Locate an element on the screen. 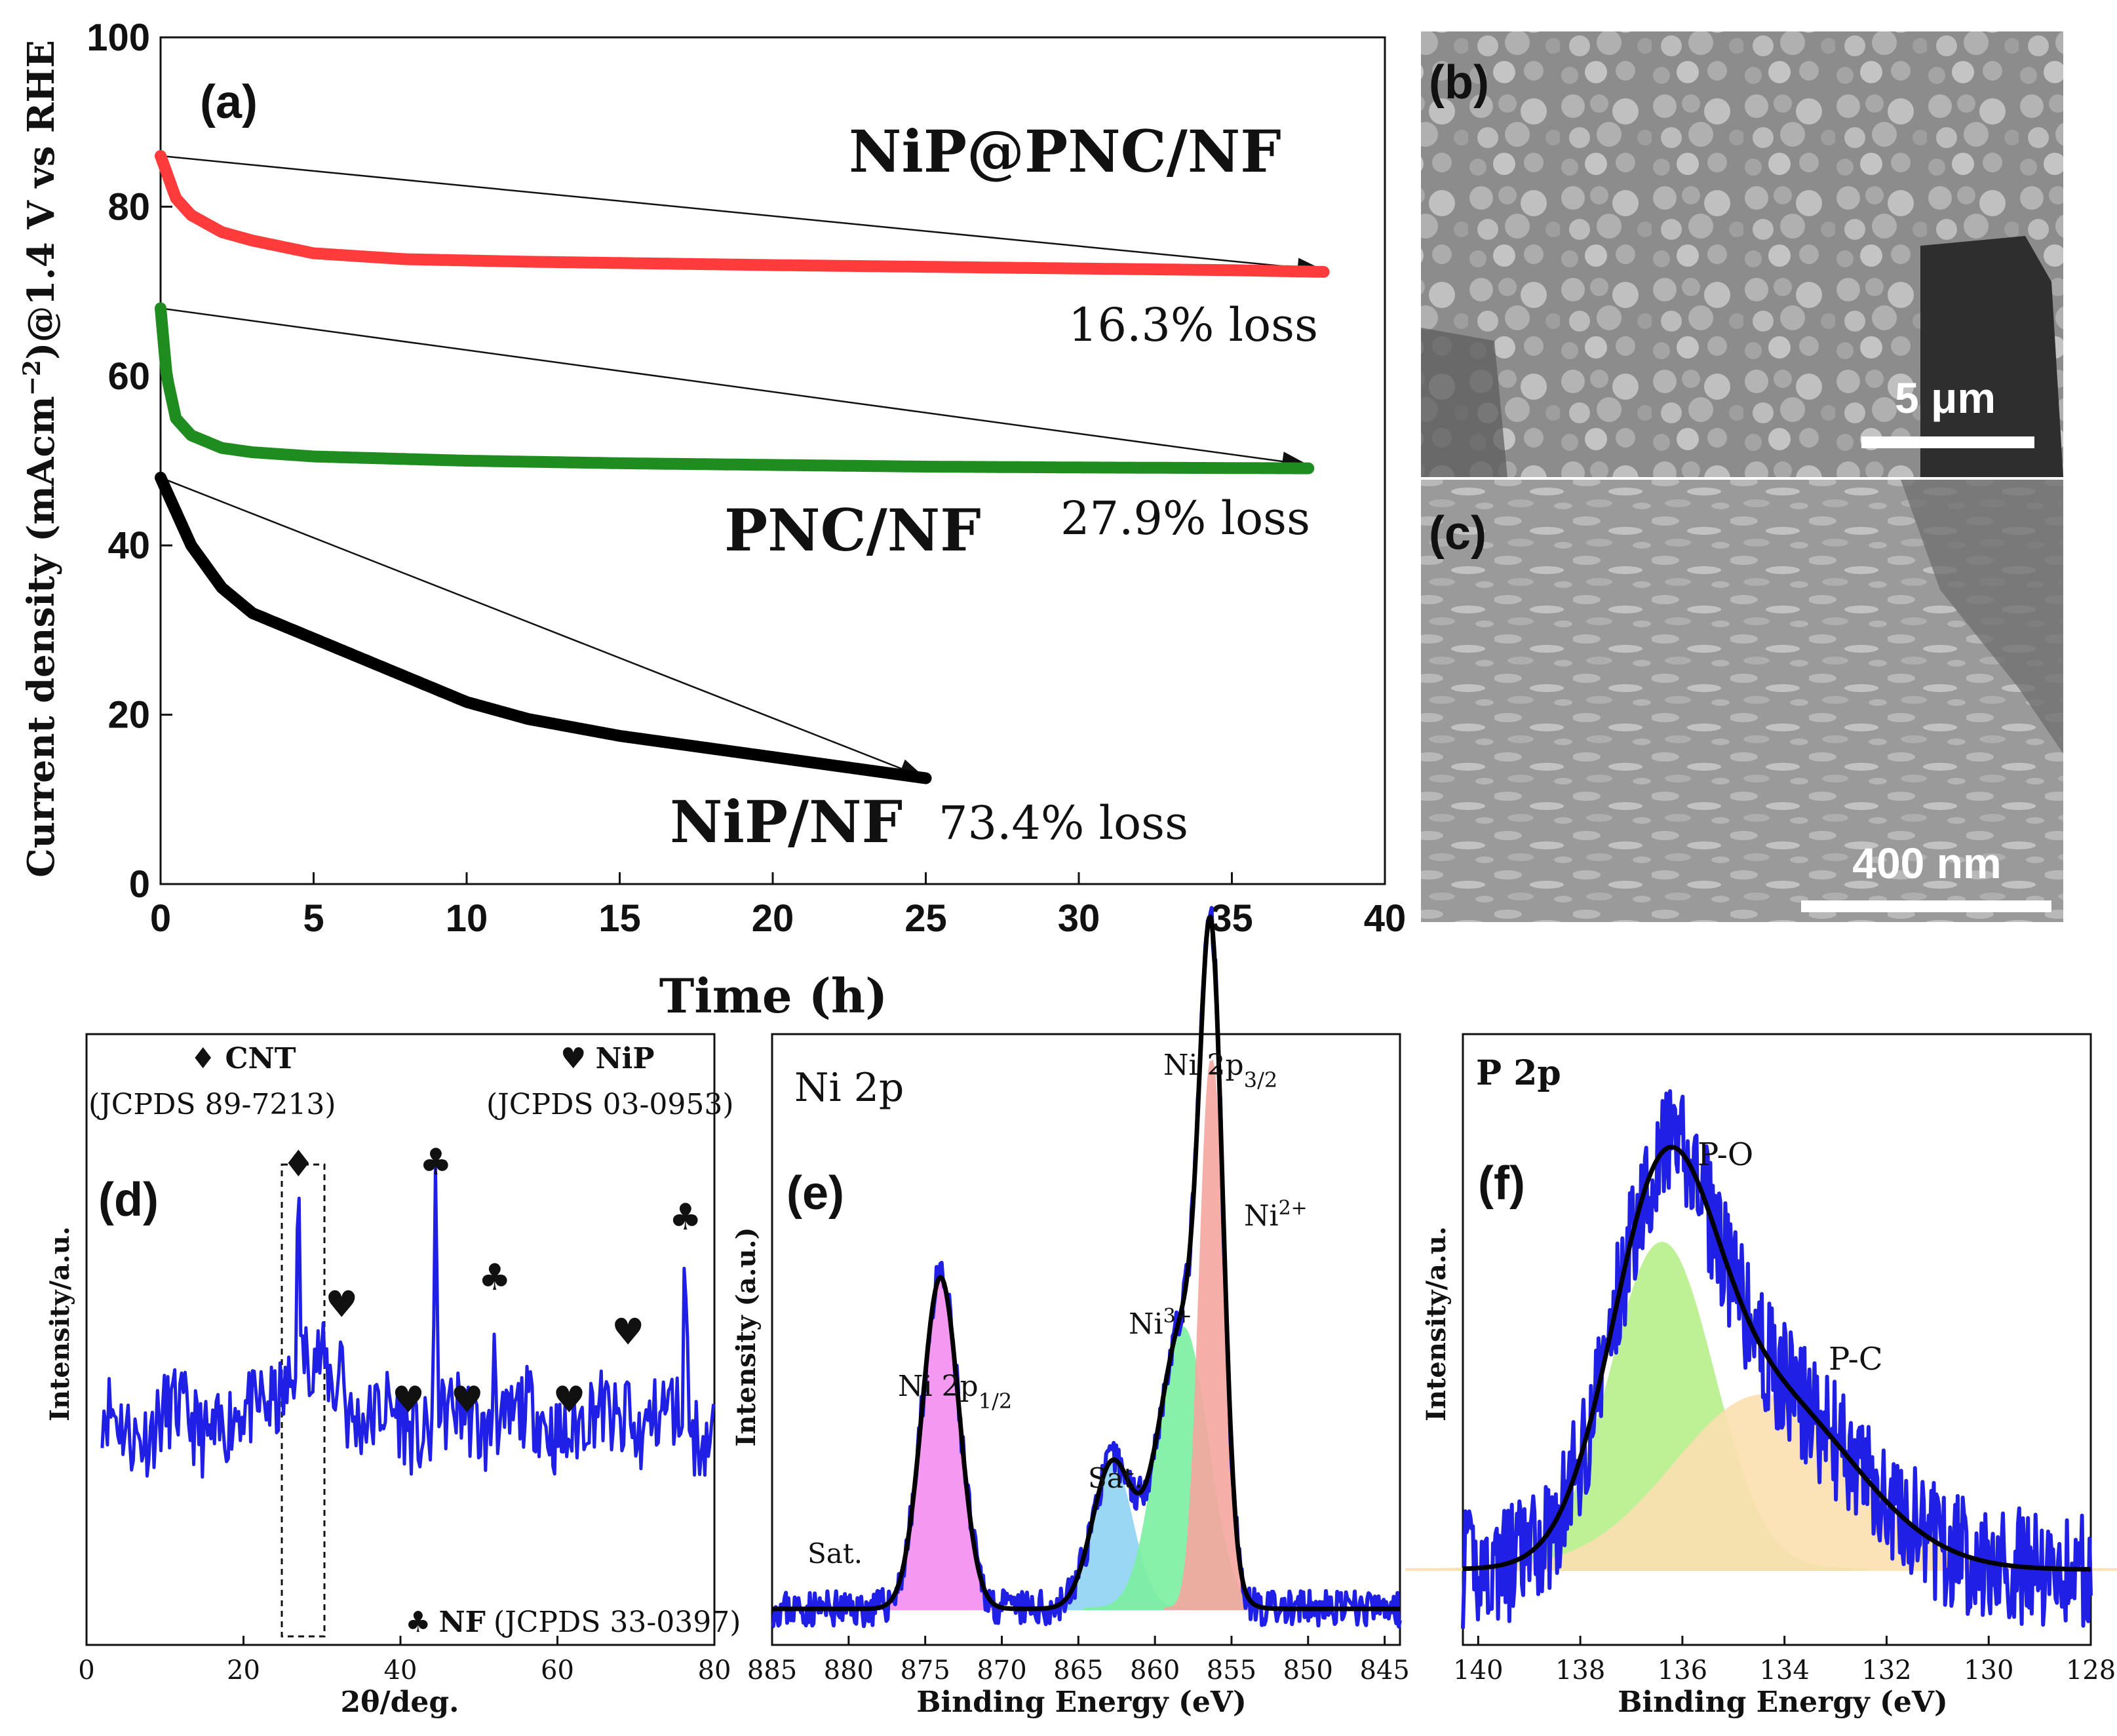 The image size is (2117, 1736). panel-d-label: (d) is located at coordinates (128, 1200).